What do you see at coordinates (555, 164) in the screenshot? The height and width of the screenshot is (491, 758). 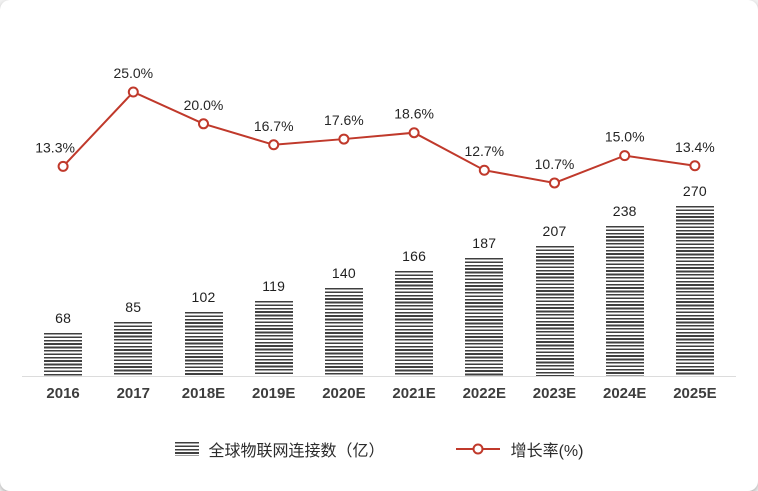 I see `line-value-label: 10.7%` at bounding box center [555, 164].